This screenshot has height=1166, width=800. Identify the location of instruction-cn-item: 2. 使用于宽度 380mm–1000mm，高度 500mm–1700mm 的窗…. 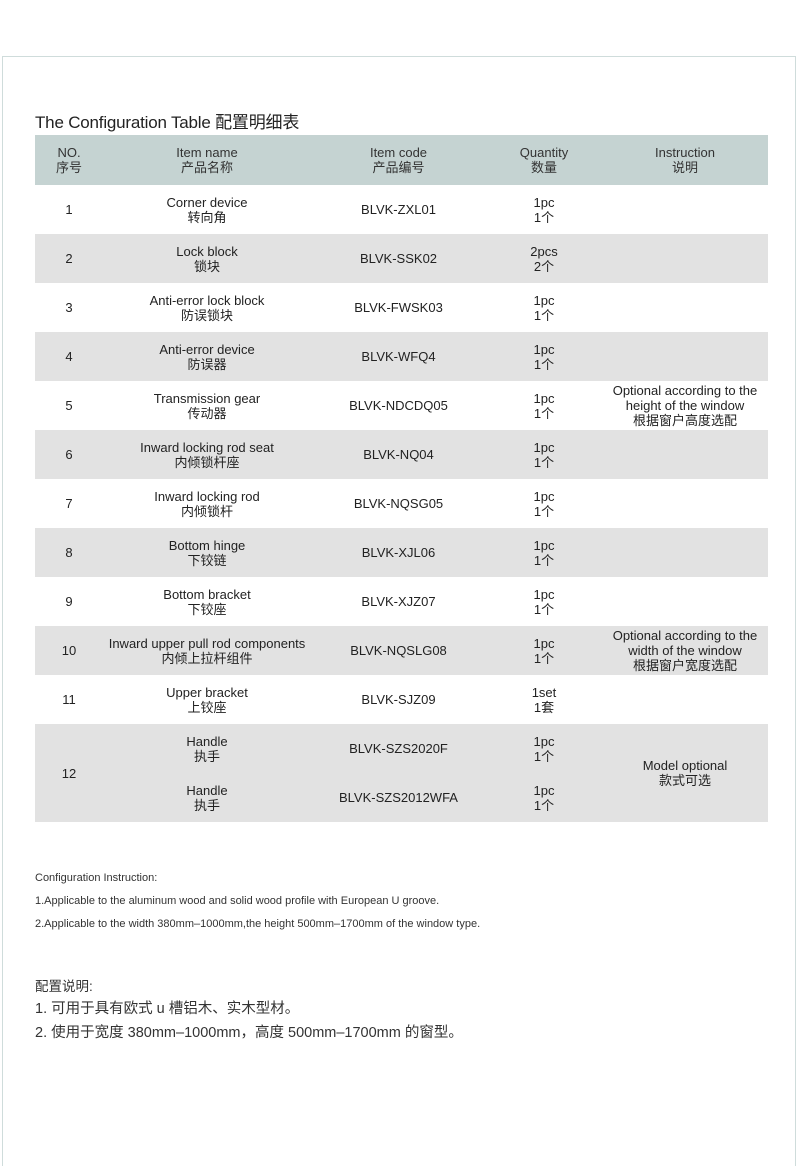
(249, 1033).